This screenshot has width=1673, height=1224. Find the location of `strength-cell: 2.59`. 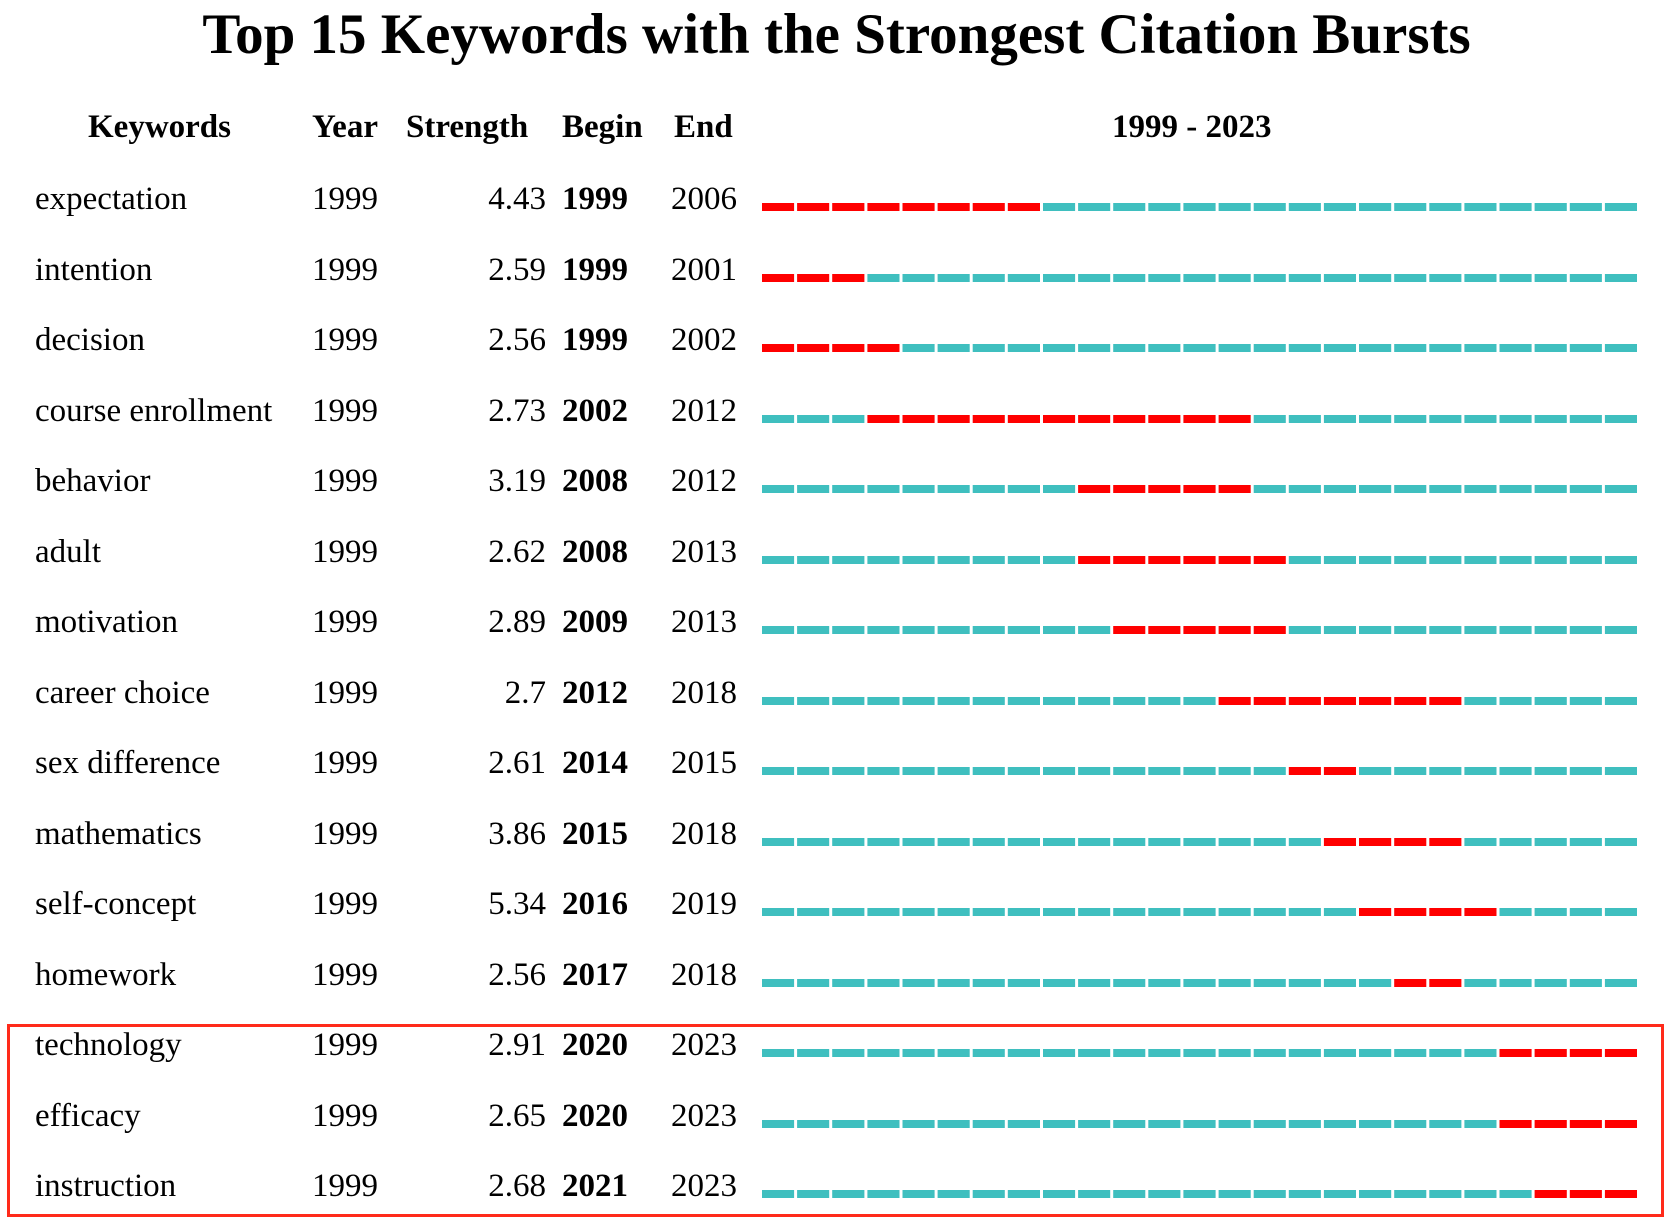

strength-cell: 2.59 is located at coordinates (517, 269).